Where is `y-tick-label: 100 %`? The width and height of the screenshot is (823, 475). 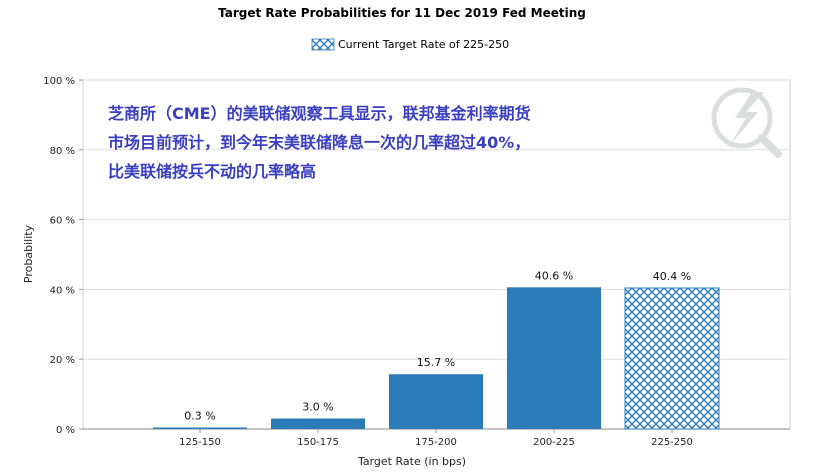 y-tick-label: 100 % is located at coordinates (59, 81).